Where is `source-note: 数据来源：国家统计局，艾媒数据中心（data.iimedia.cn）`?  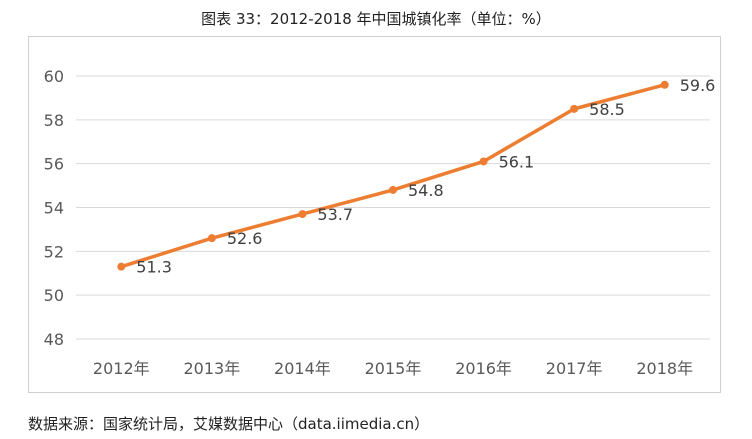
source-note: 数据来源：国家统计局，艾媒数据中心（data.iimedia.cn） is located at coordinates (229, 424).